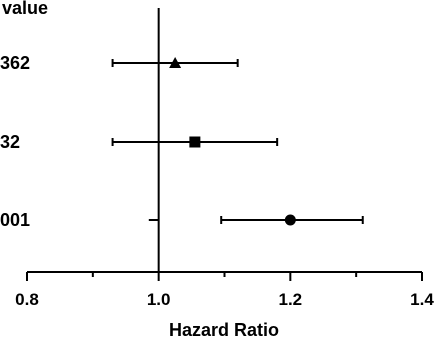 The image size is (436, 345). I want to click on x-axis-label: Hazard Ratio, so click(224, 330).